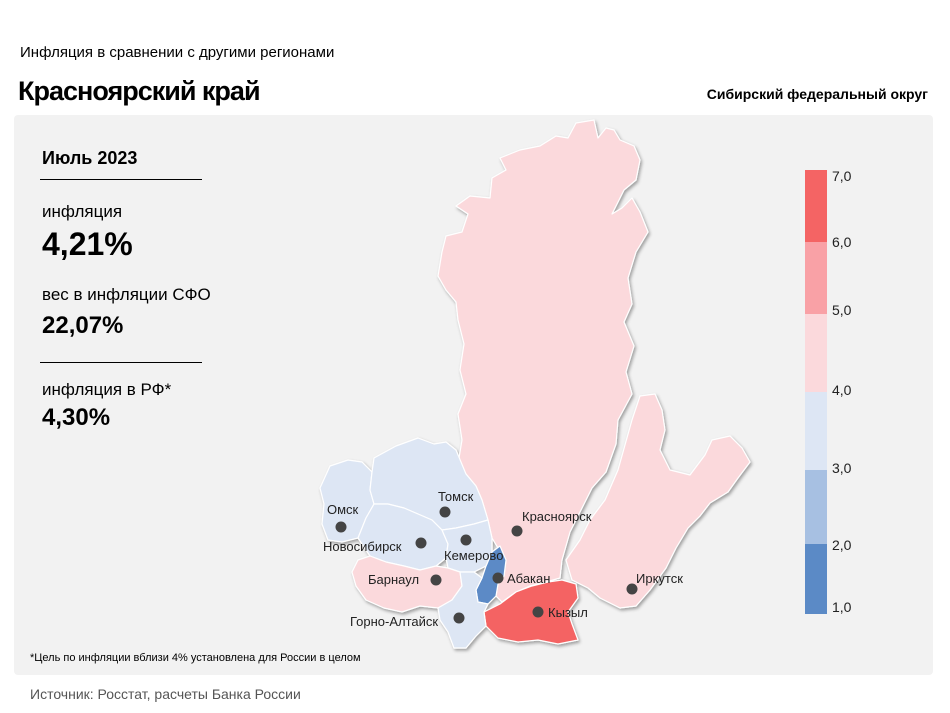 The image size is (950, 713). Describe the element at coordinates (538, 612) in the screenshot. I see `city-dot-kyzyl` at that location.